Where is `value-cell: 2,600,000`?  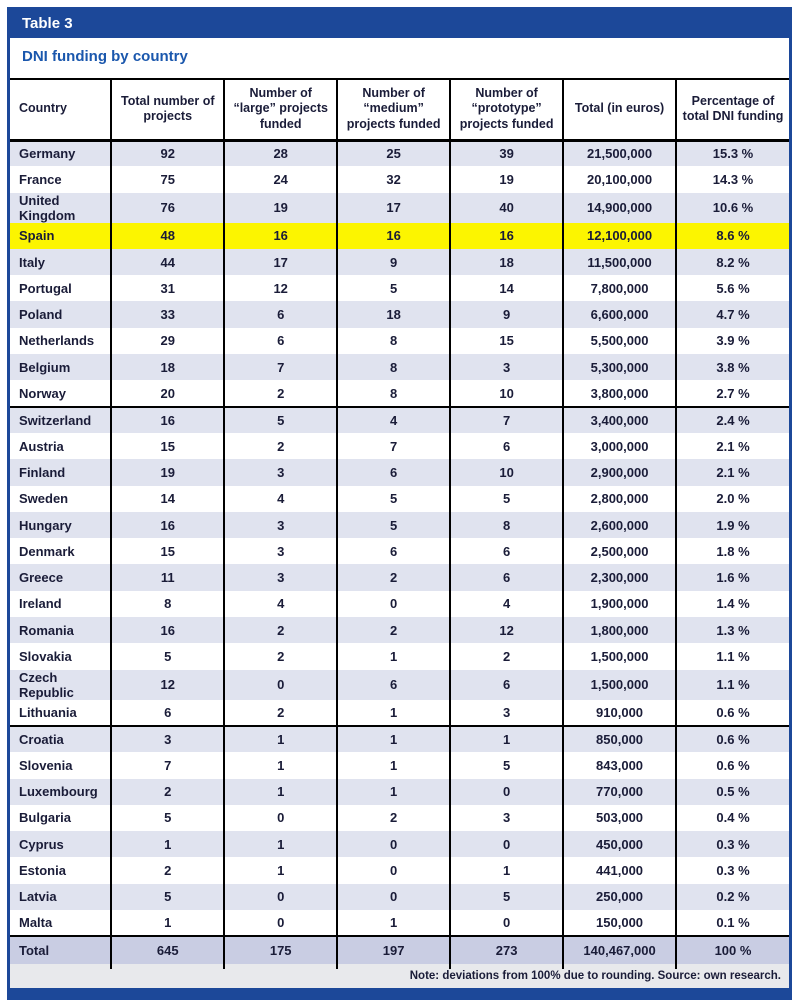
value-cell: 2,600,000 is located at coordinates (619, 525).